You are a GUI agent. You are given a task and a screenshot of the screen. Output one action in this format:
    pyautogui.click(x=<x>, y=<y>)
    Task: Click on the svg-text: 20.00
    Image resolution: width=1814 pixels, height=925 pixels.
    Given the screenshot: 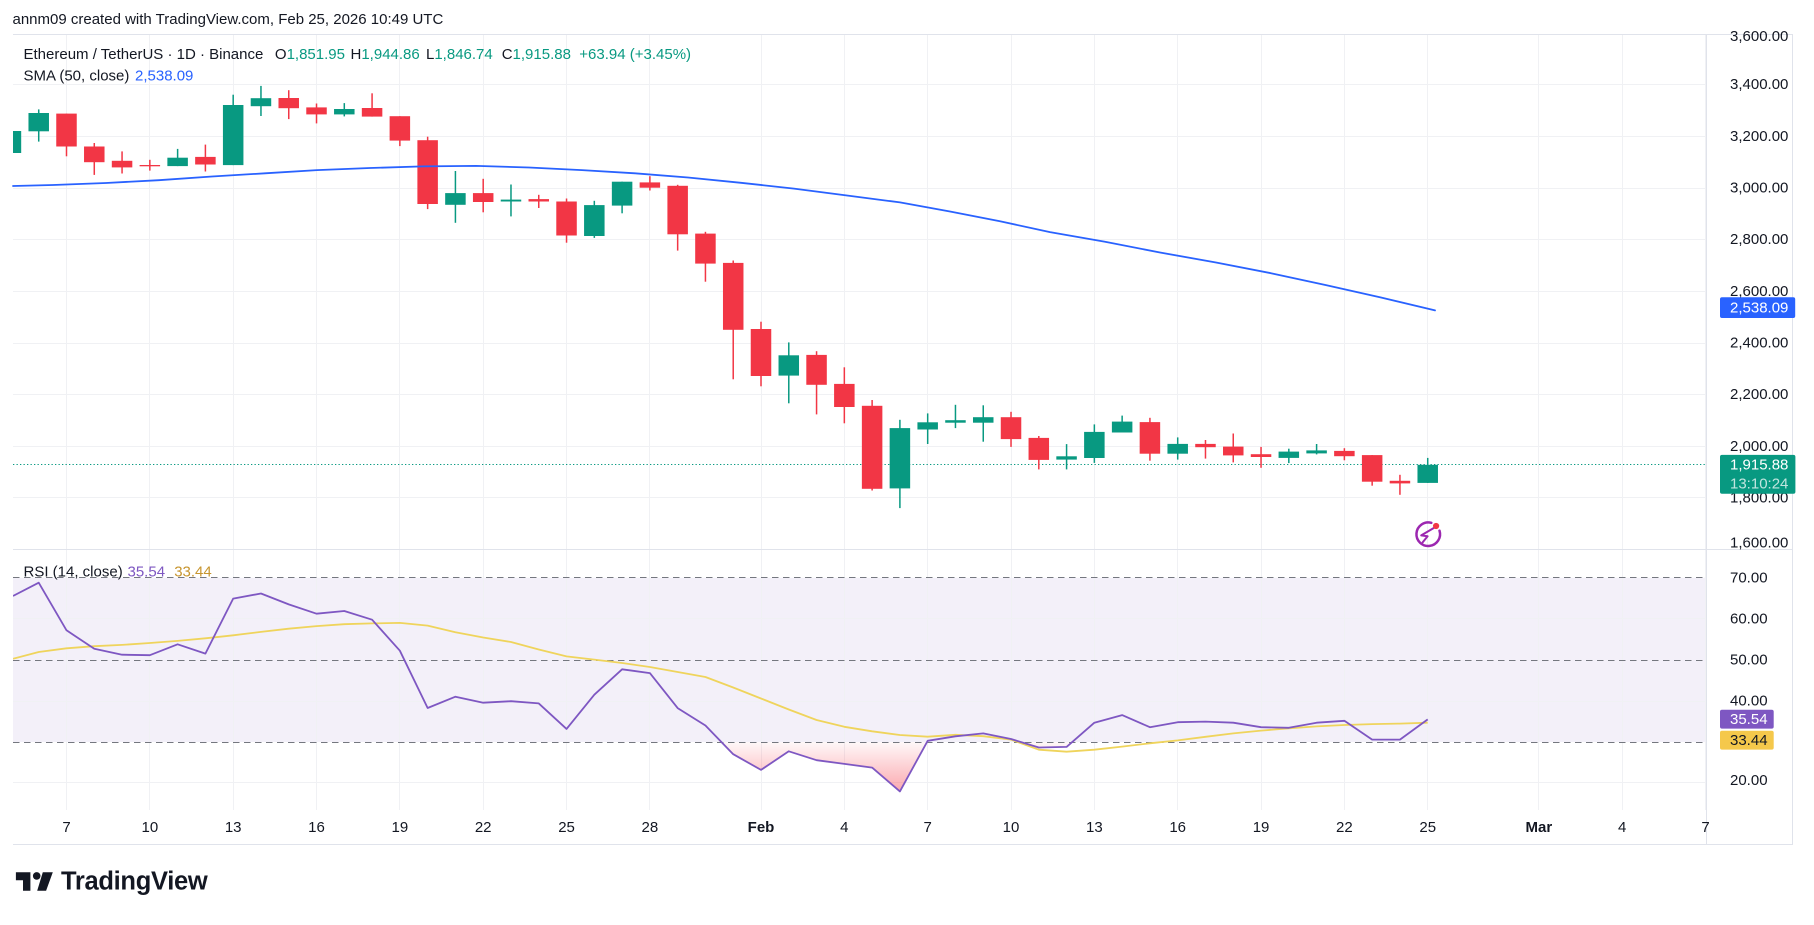 What is the action you would take?
    pyautogui.click(x=1749, y=780)
    